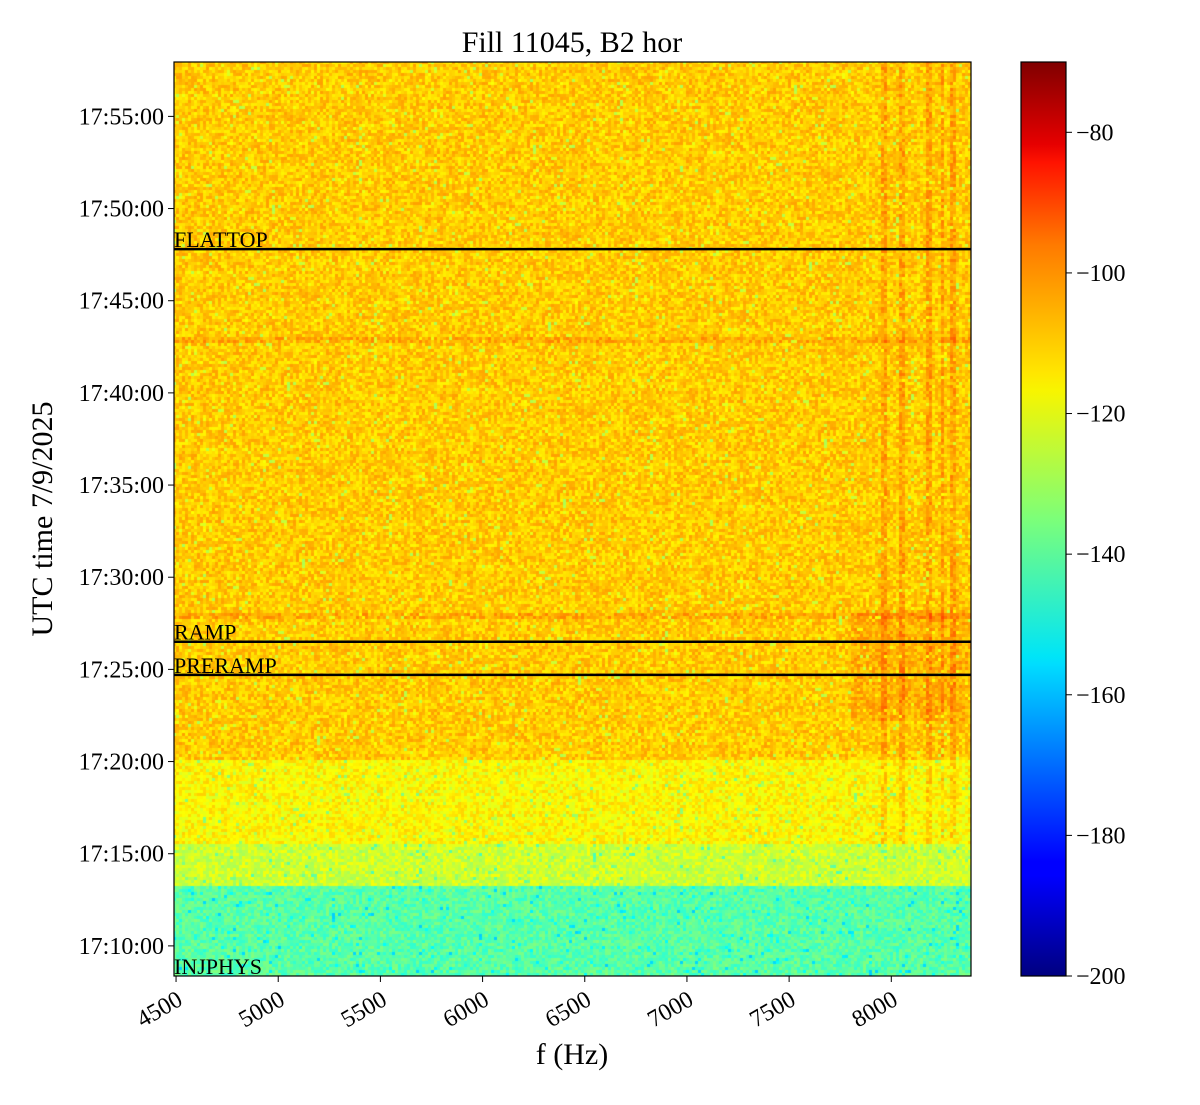 Image resolution: width=1200 pixels, height=1105 pixels. I want to click on y-axis-title: UTC time 7/9/2025, so click(42, 519).